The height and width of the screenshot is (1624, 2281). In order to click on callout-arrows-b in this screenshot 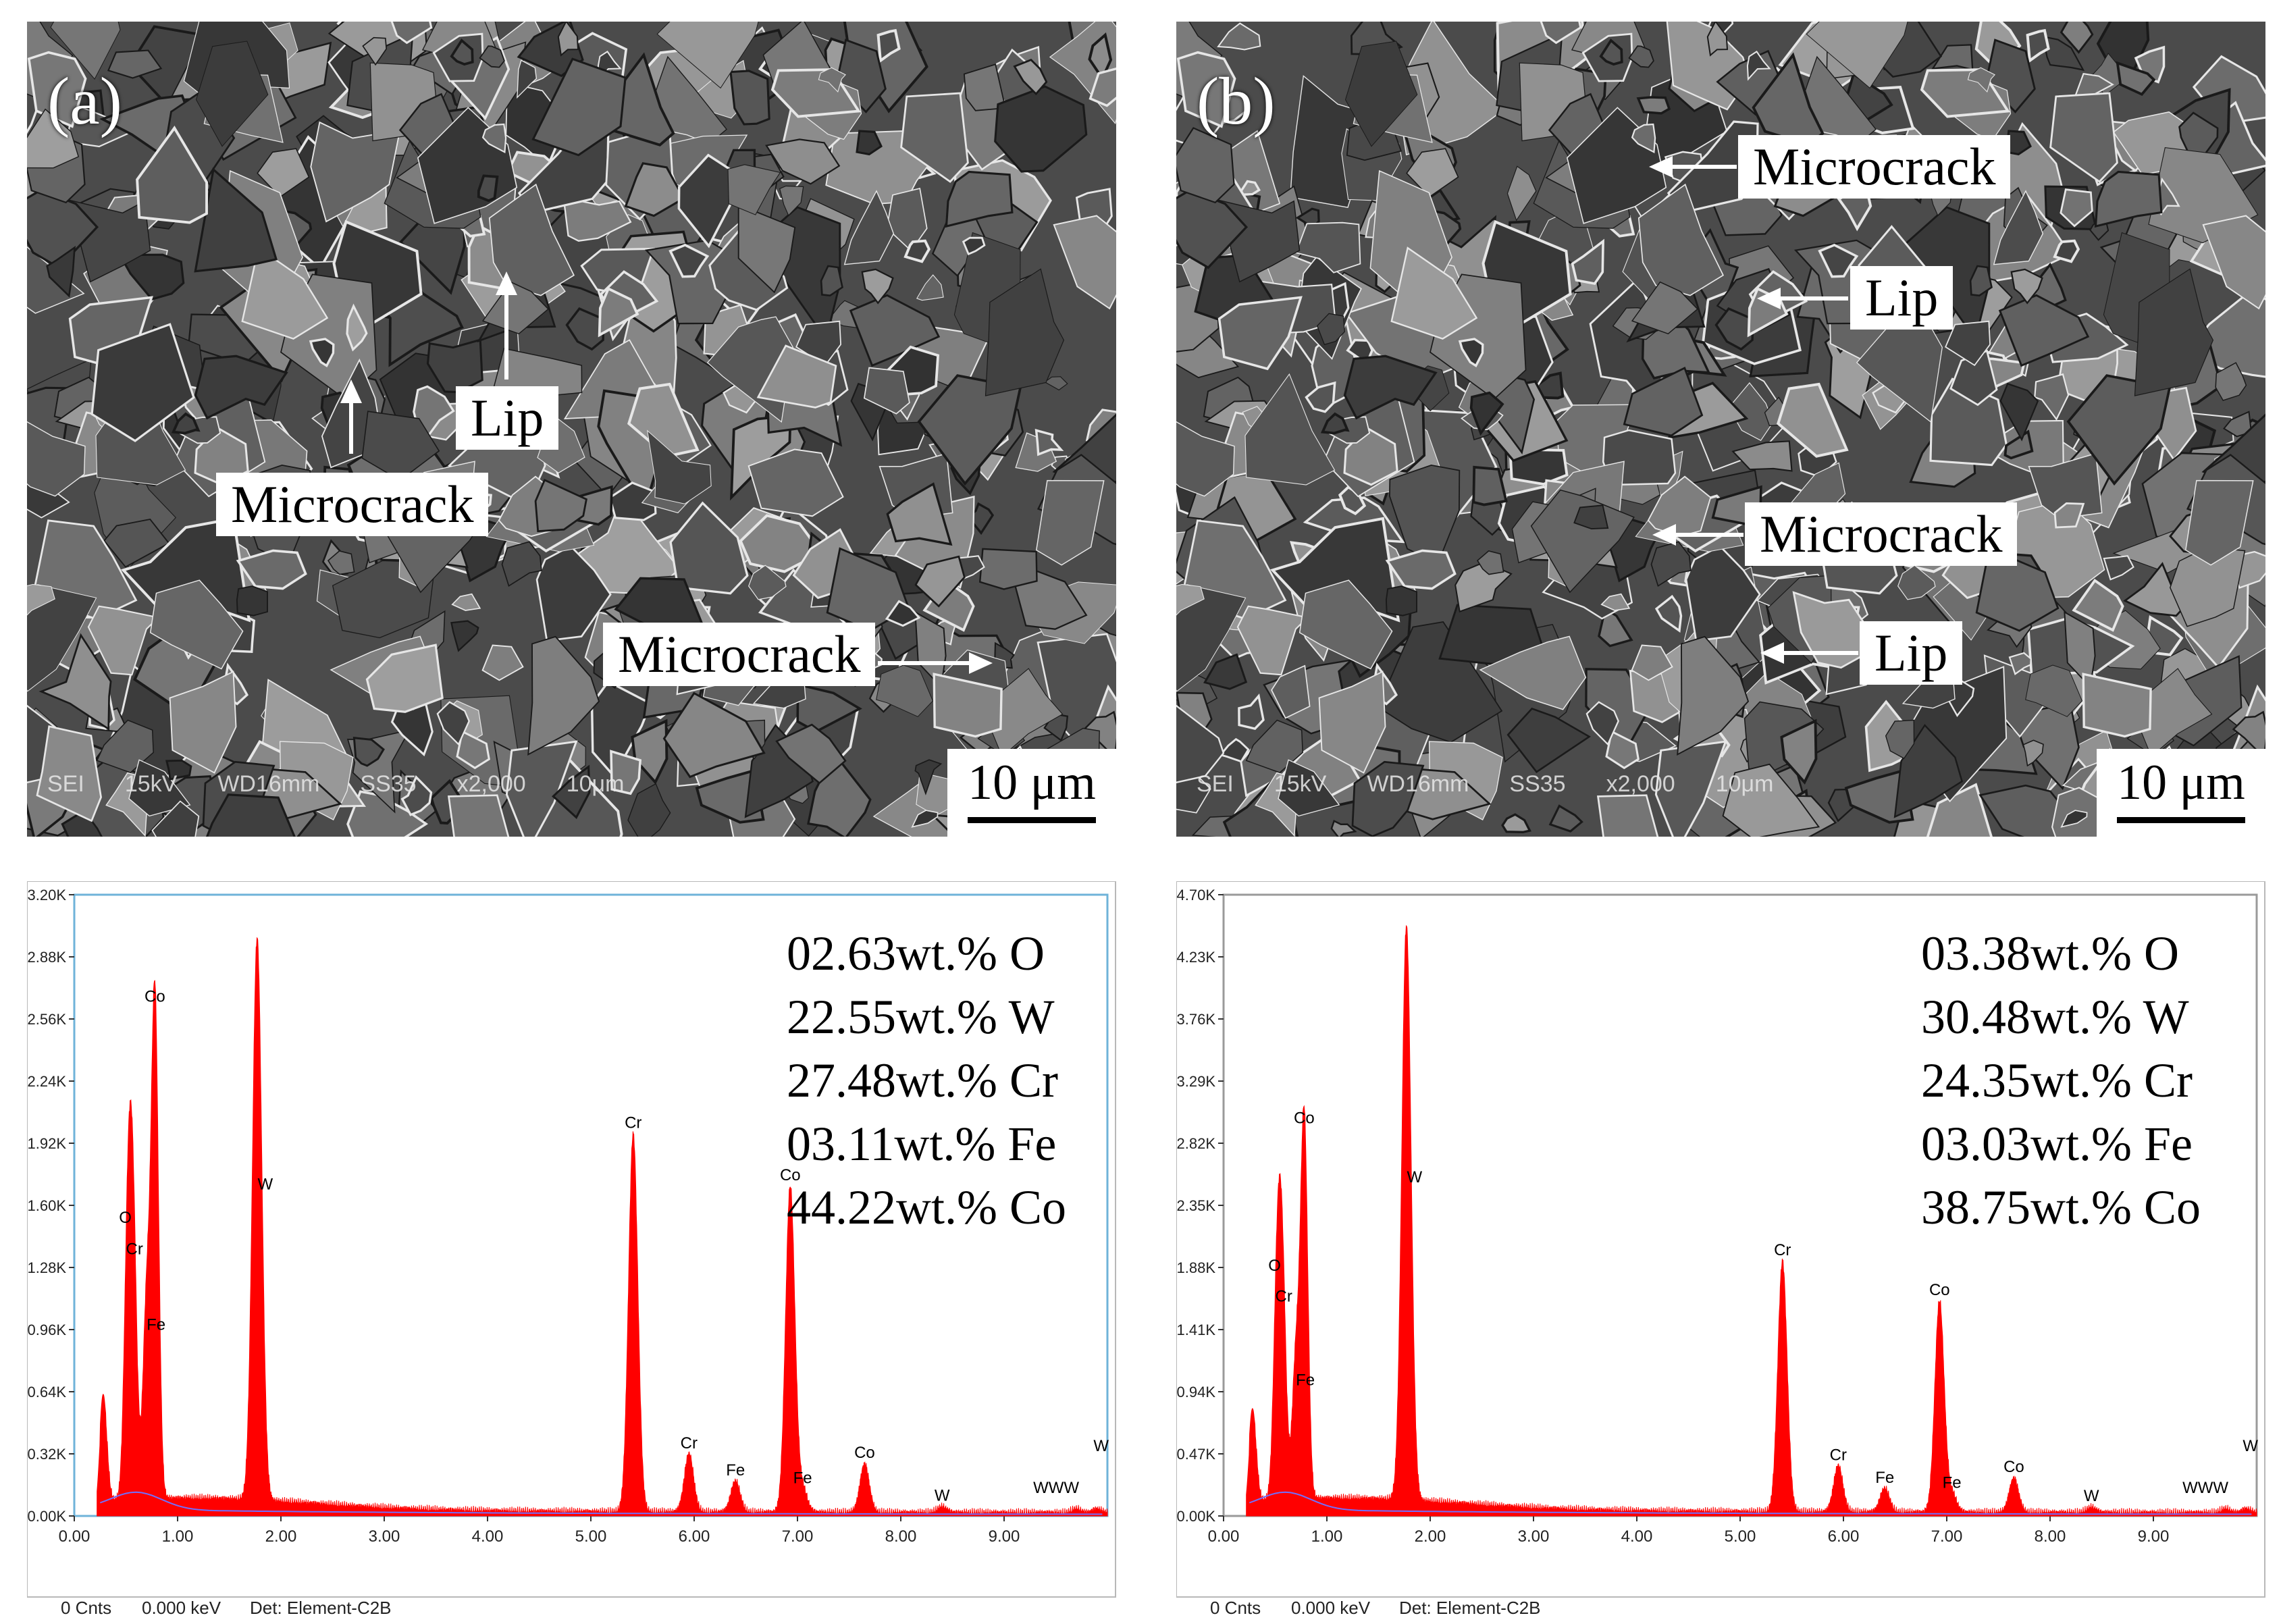, I will do `click(1753, 410)`.